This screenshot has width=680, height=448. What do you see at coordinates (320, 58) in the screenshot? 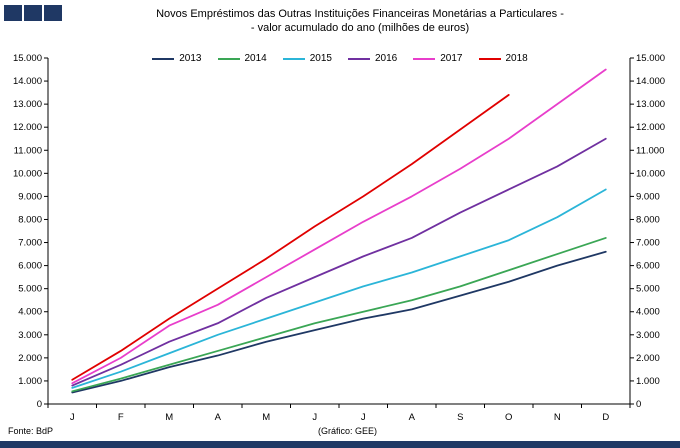
I see `legend-label: 2015` at bounding box center [320, 58].